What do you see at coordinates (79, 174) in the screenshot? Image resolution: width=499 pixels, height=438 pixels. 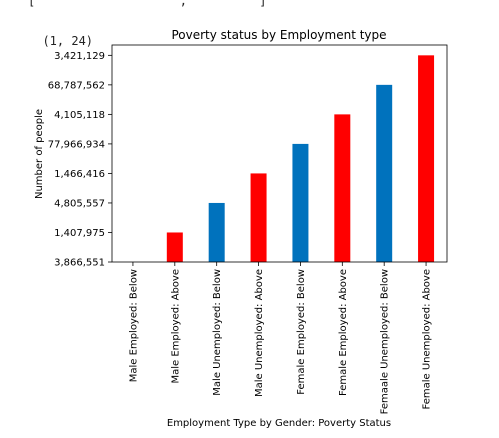 I see `y-tick-label: 1,466,416` at bounding box center [79, 174].